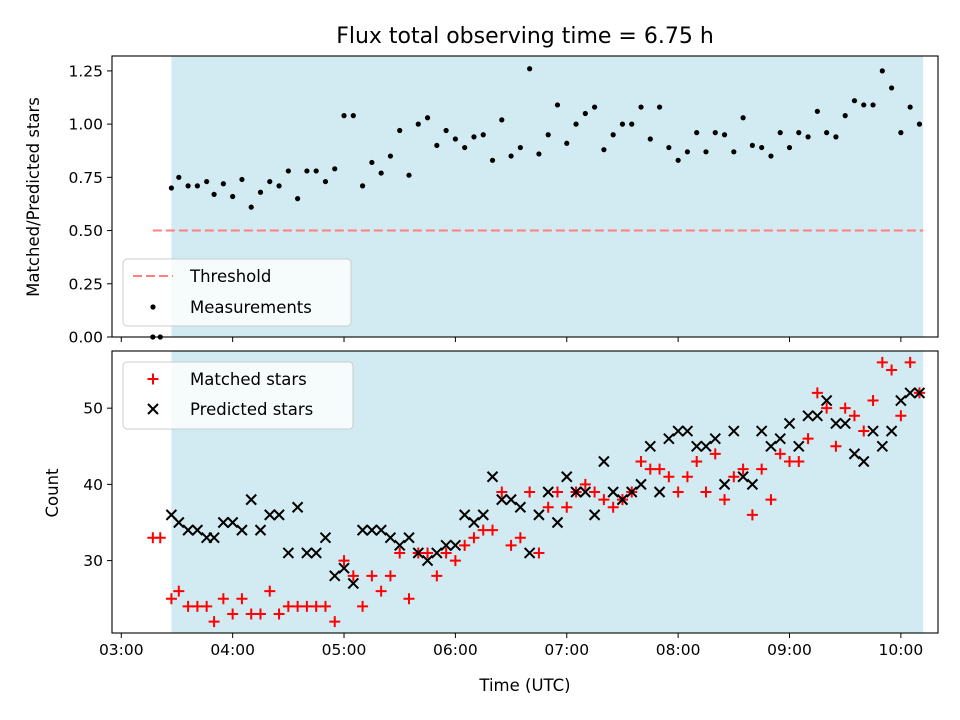 This screenshot has width=960, height=720. What do you see at coordinates (248, 379) in the screenshot?
I see `legend-matched-label: Matched stars` at bounding box center [248, 379].